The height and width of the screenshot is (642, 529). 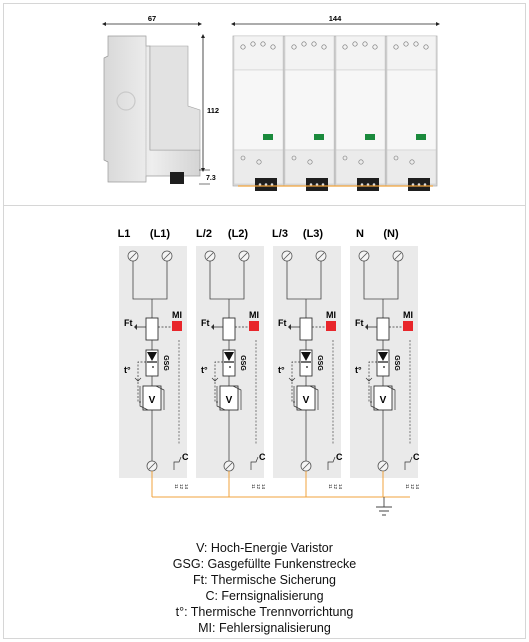 What do you see at coordinates (264, 548) in the screenshot?
I see `legend-varistor: V: Hoch-Energie Varistor` at bounding box center [264, 548].